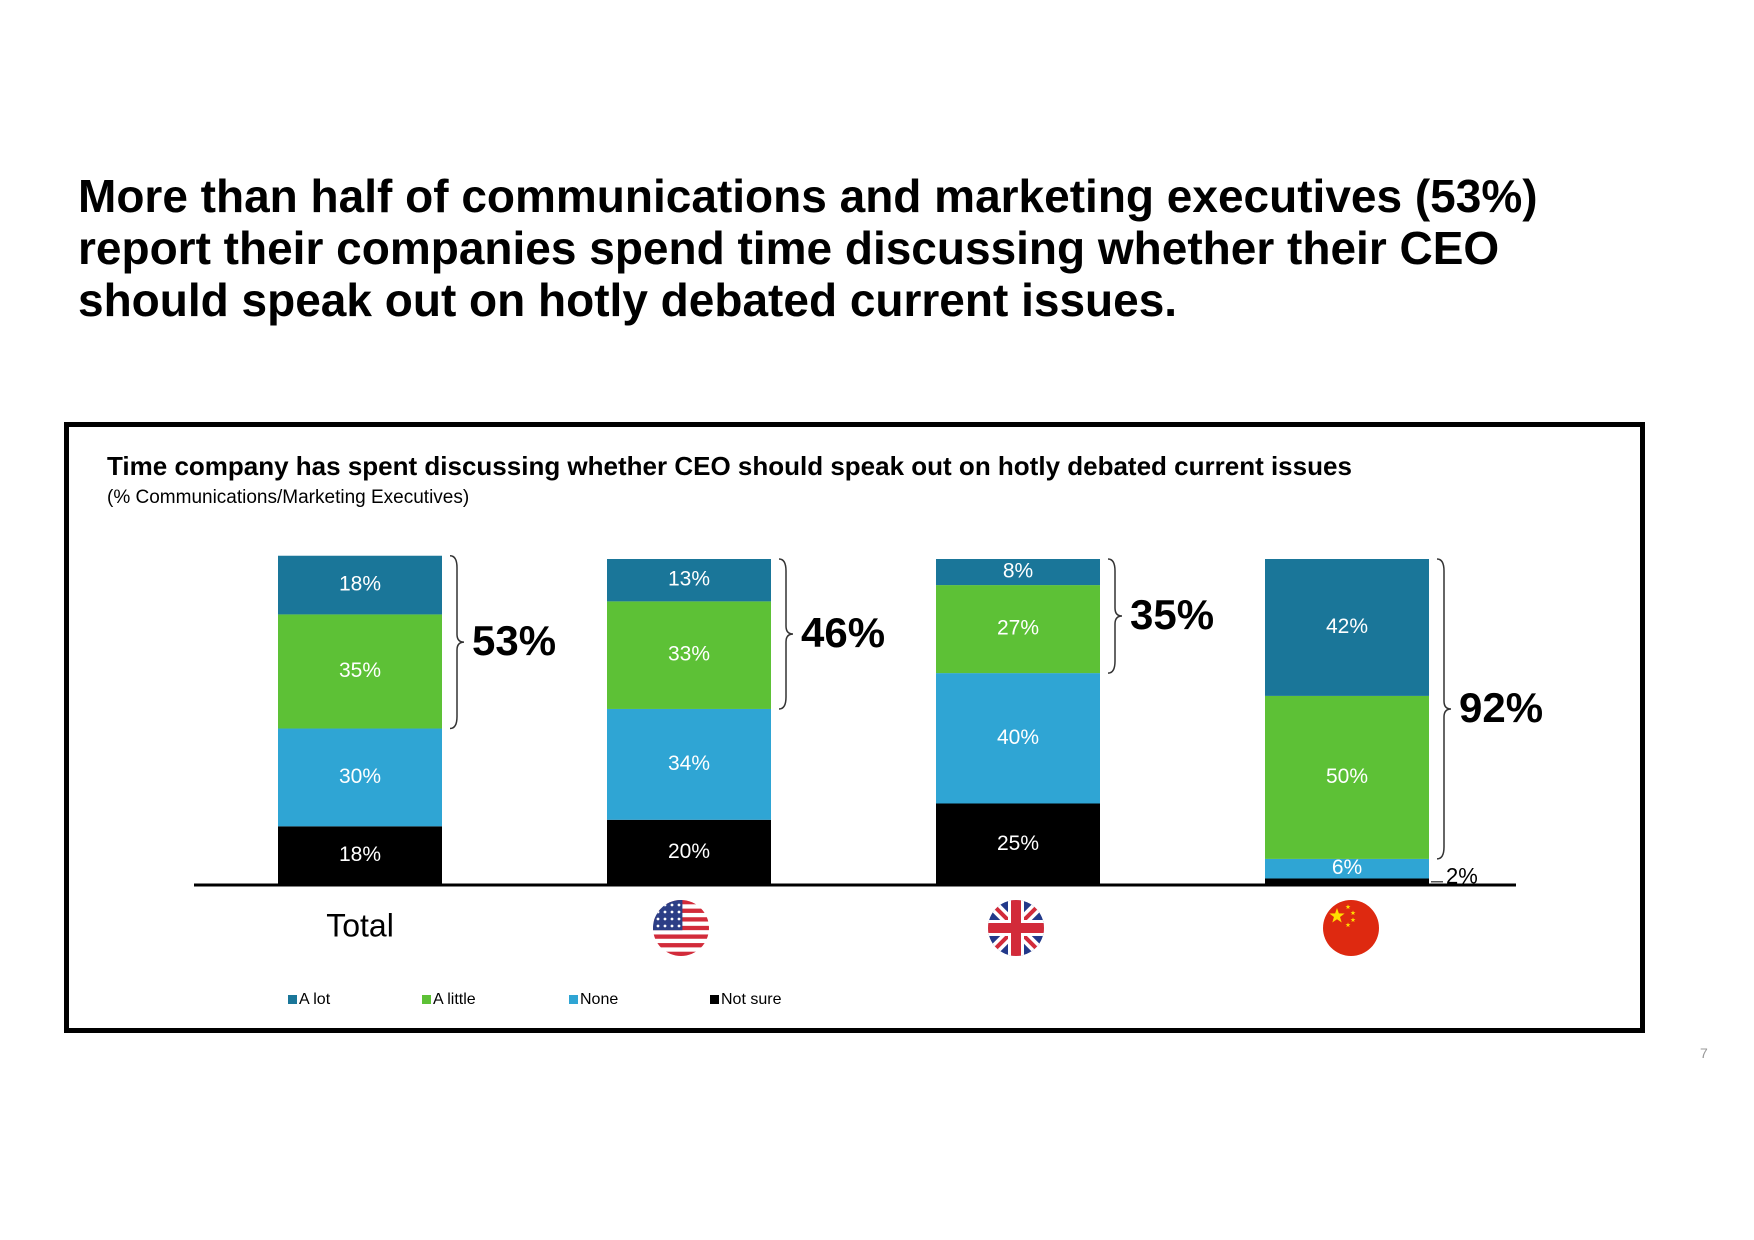 This screenshot has width=1754, height=1240. I want to click on data-label-united-kingdom-none: 40%, so click(1018, 737).